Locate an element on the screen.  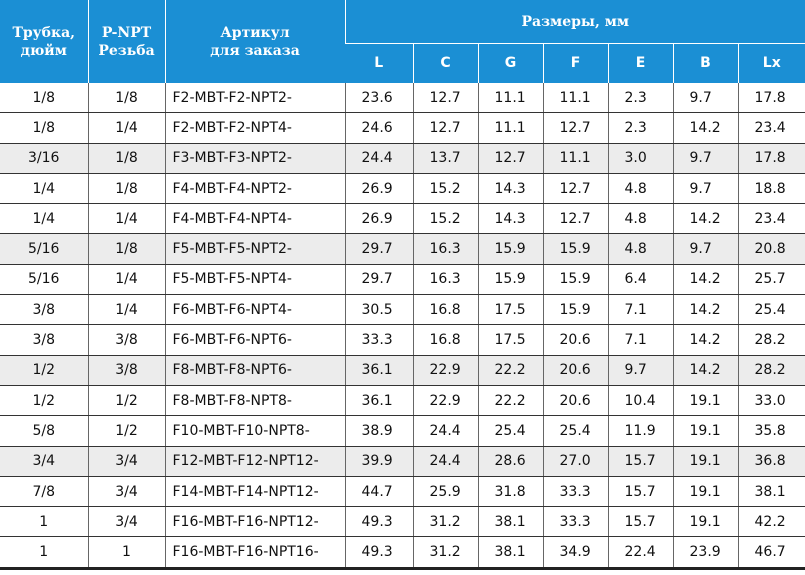
header-cell: L is located at coordinates (379, 62).